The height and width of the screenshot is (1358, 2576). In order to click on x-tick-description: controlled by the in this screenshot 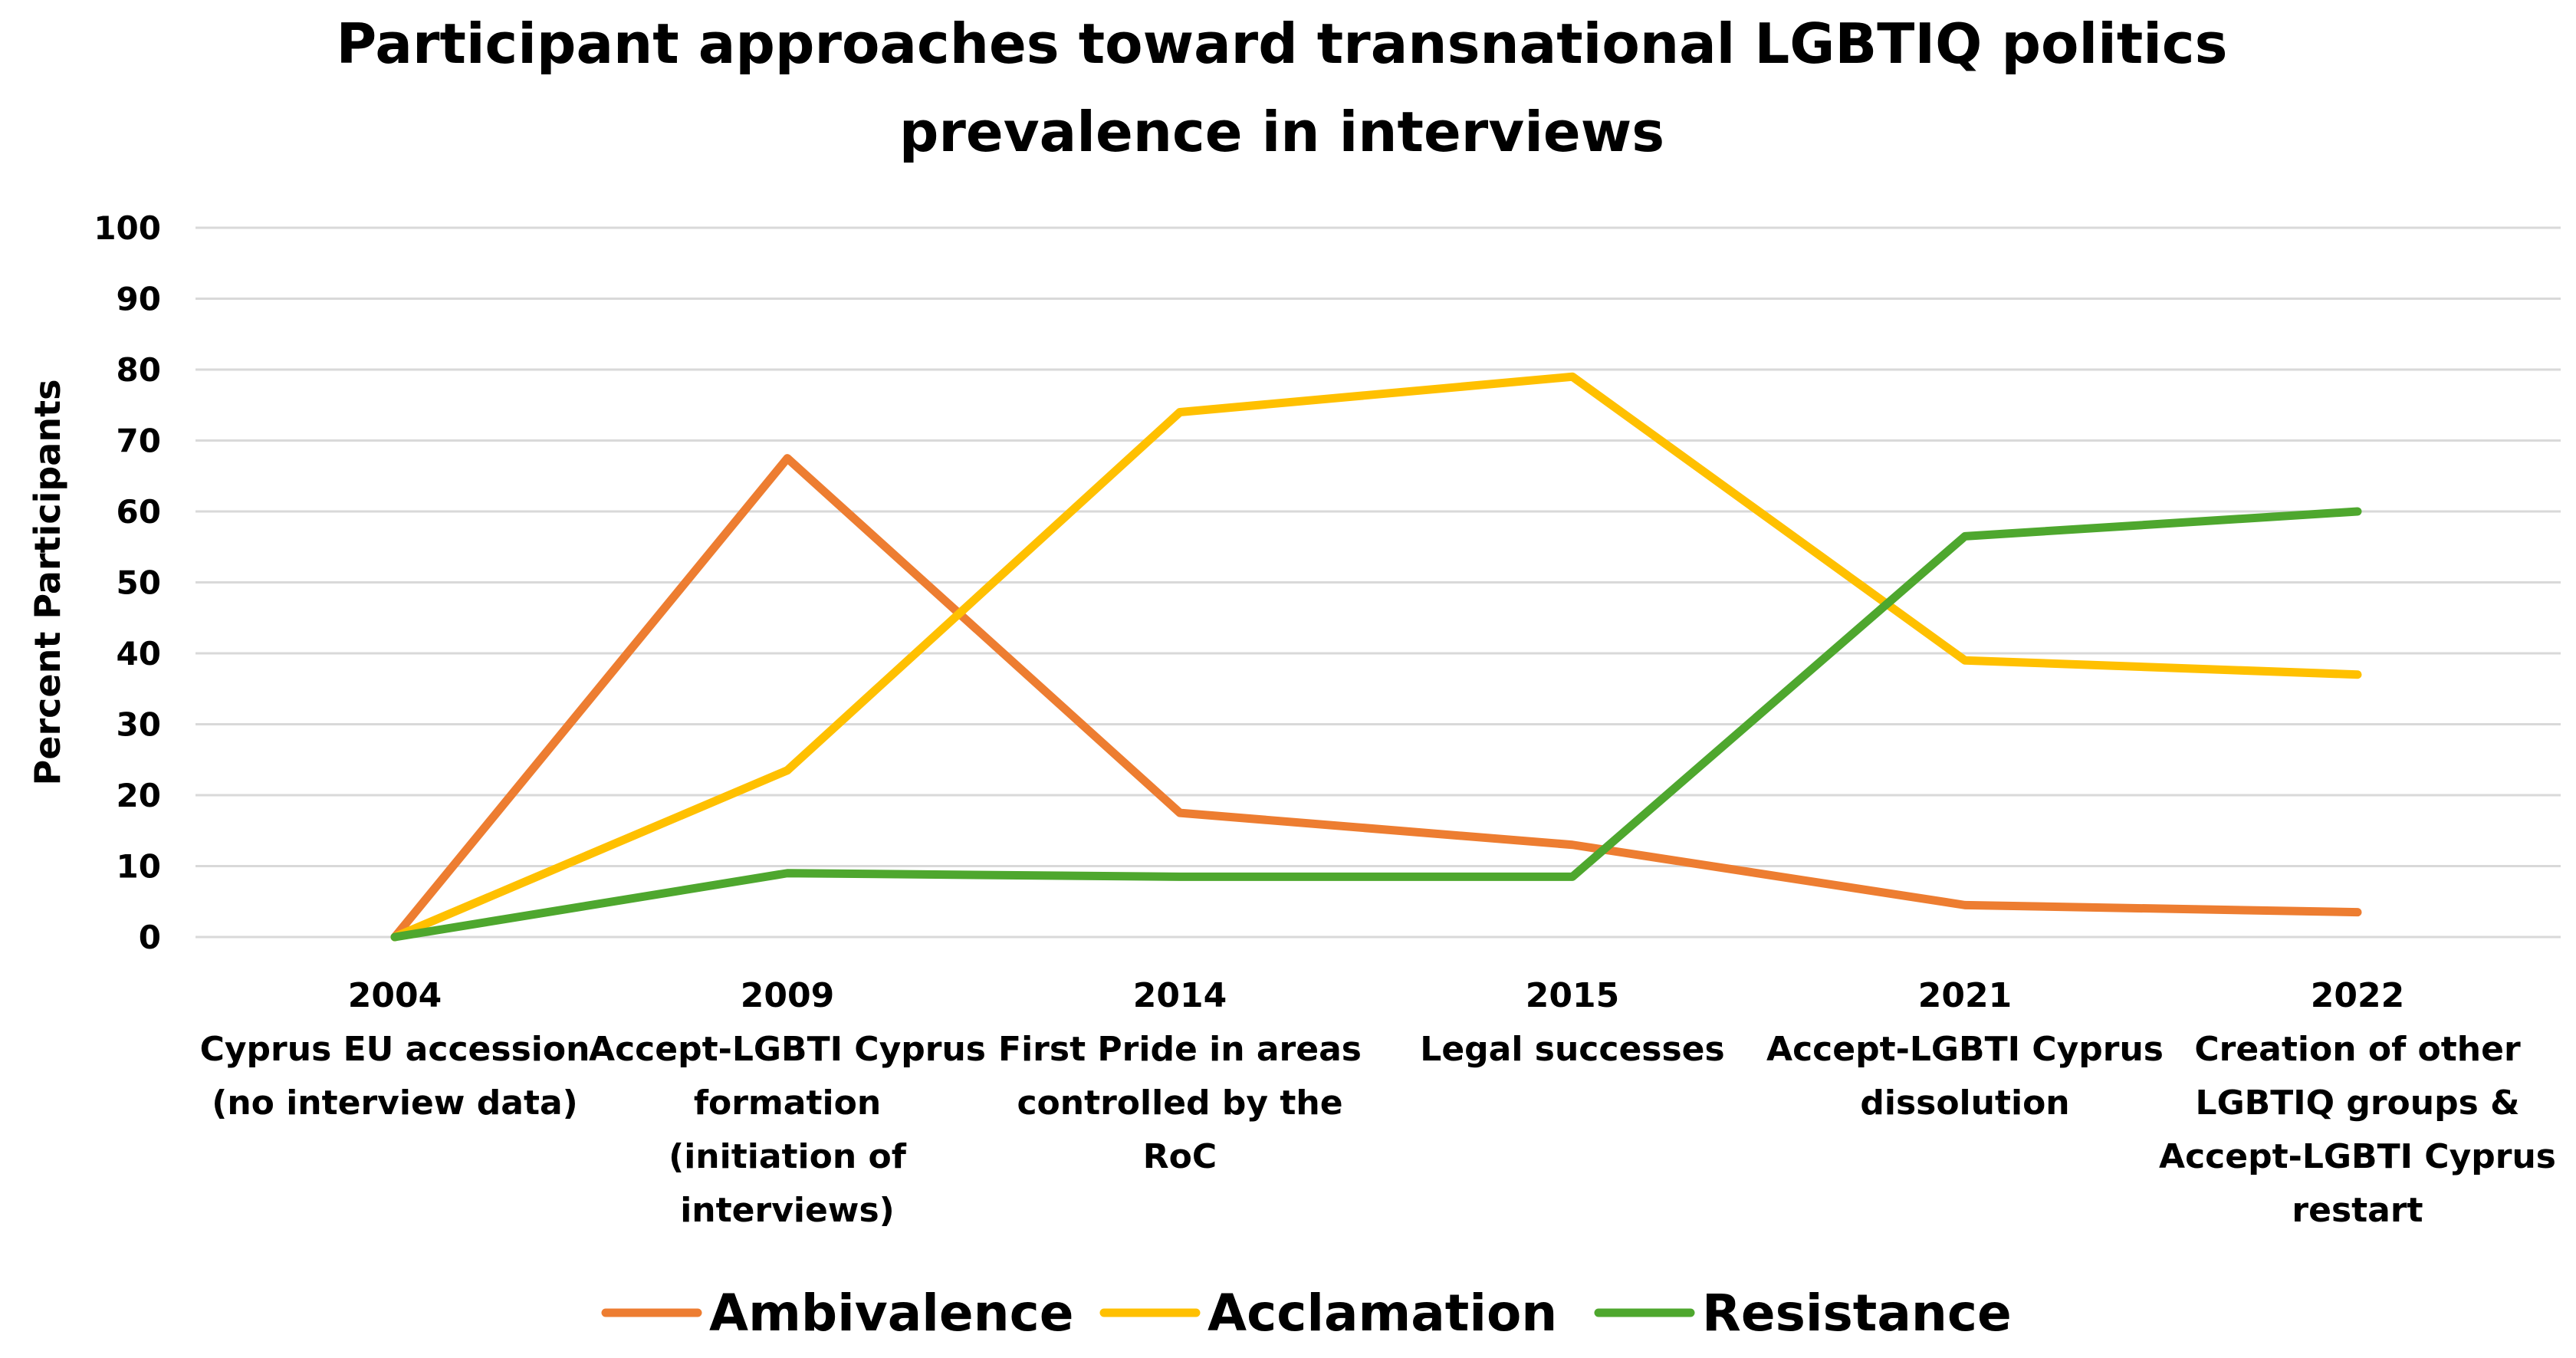, I will do `click(1179, 1103)`.